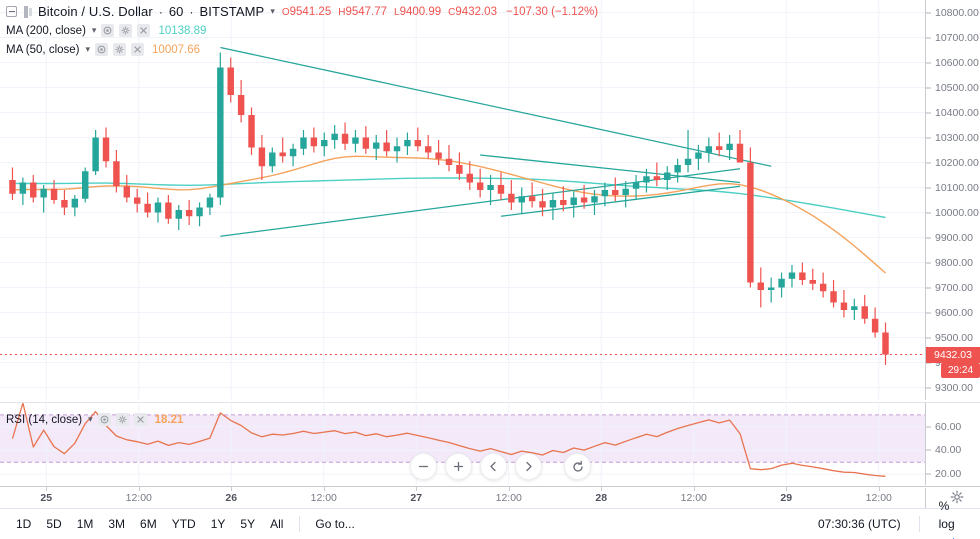 This screenshot has height=539, width=980. Describe the element at coordinates (449, 198) in the screenshot. I see `ma200-line` at that location.